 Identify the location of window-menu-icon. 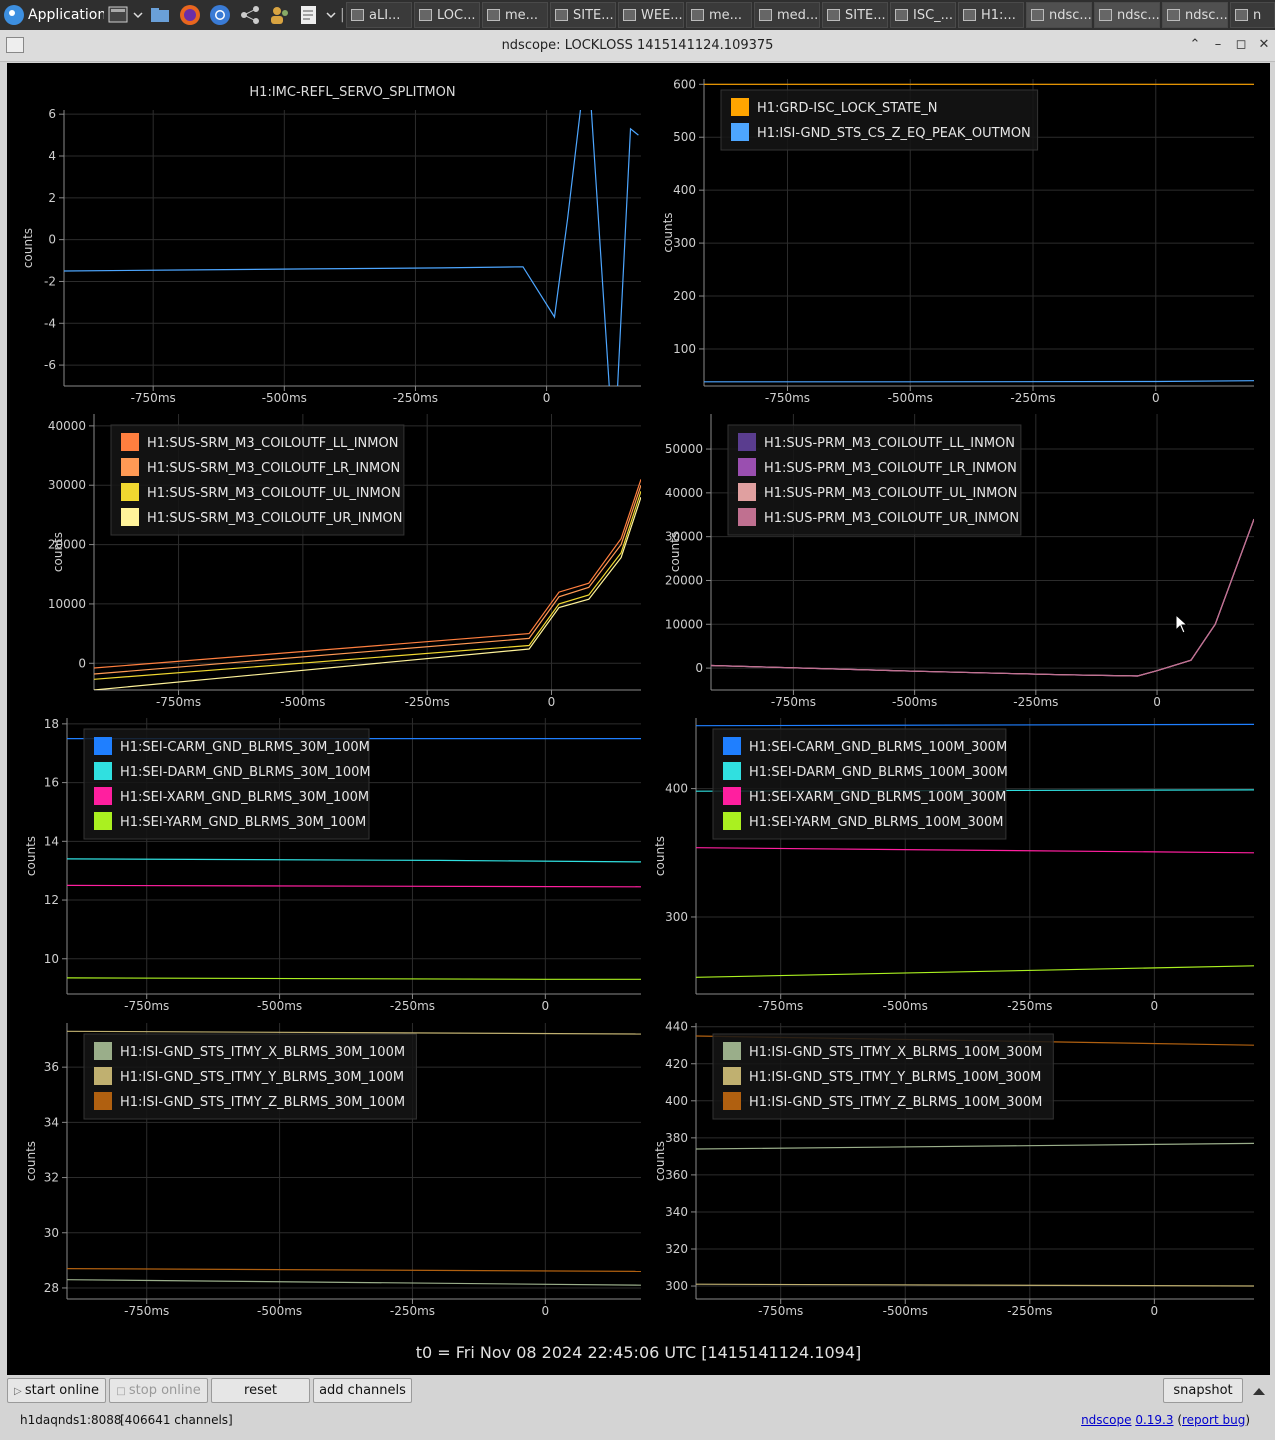
(15, 45).